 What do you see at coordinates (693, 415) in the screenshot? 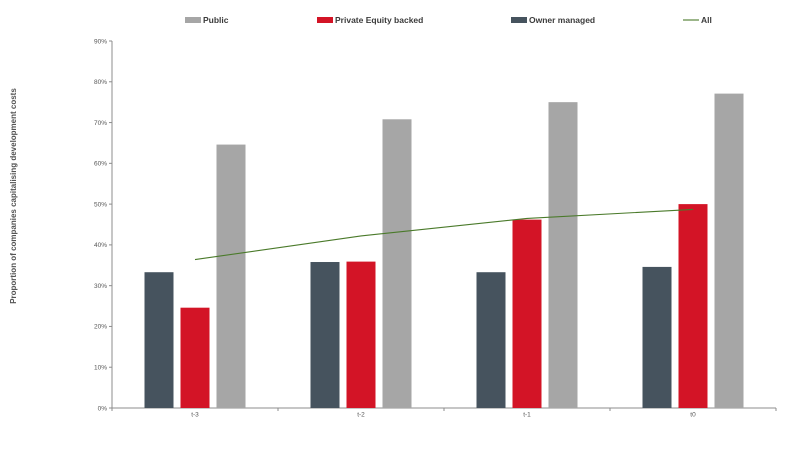
I see `x-tick-label: t0` at bounding box center [693, 415].